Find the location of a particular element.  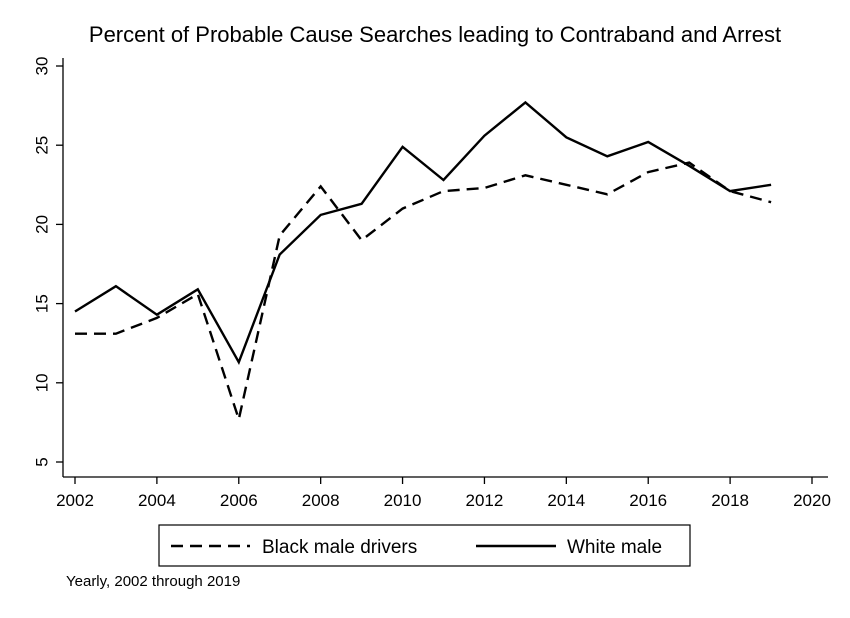

legend-label: Black male drivers is located at coordinates (339, 547).